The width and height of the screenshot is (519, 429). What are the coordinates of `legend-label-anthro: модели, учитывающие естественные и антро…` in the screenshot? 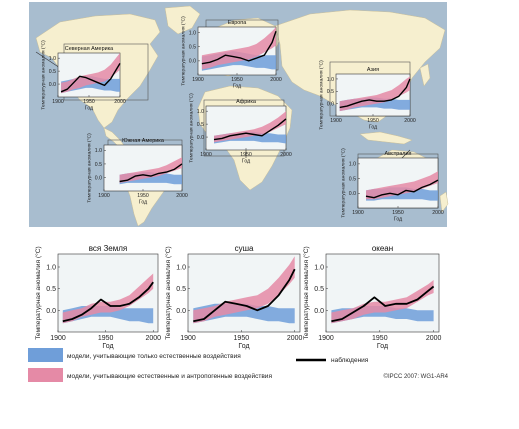 It's located at (169, 376).